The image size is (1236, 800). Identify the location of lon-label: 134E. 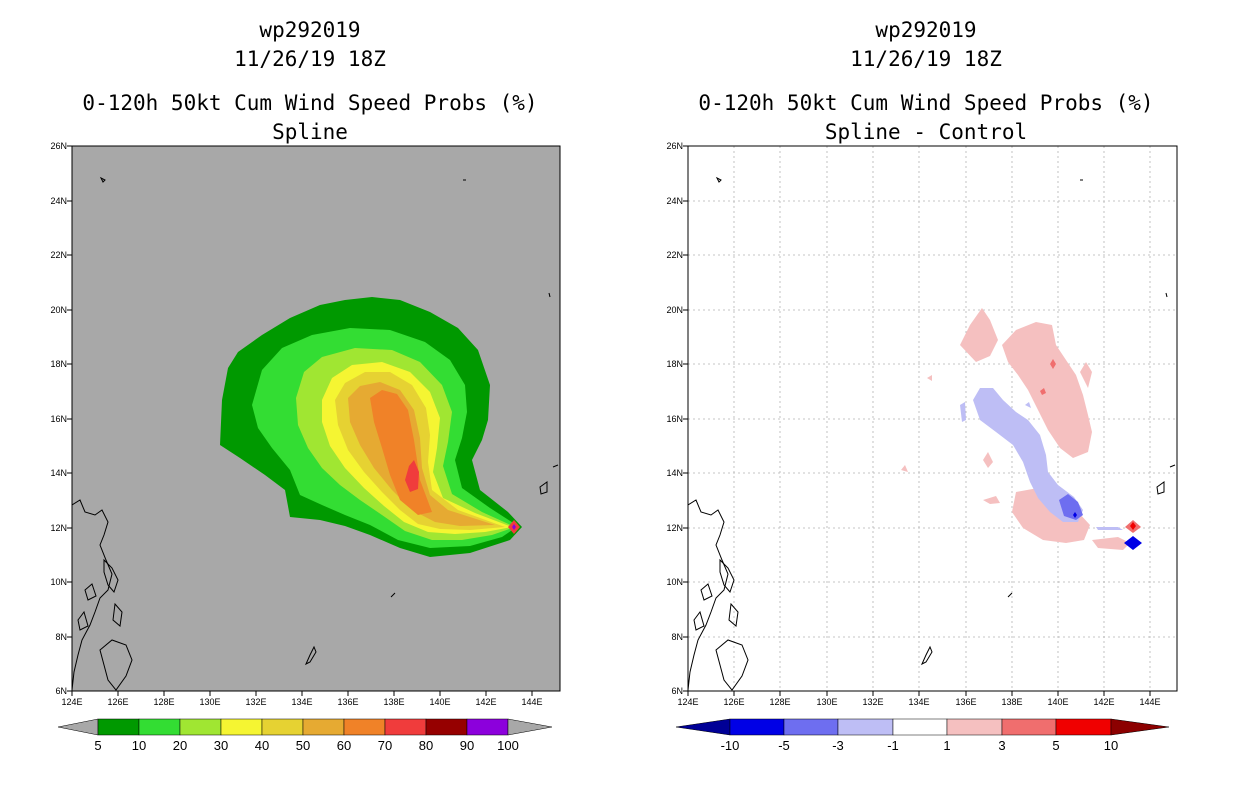
(918, 702).